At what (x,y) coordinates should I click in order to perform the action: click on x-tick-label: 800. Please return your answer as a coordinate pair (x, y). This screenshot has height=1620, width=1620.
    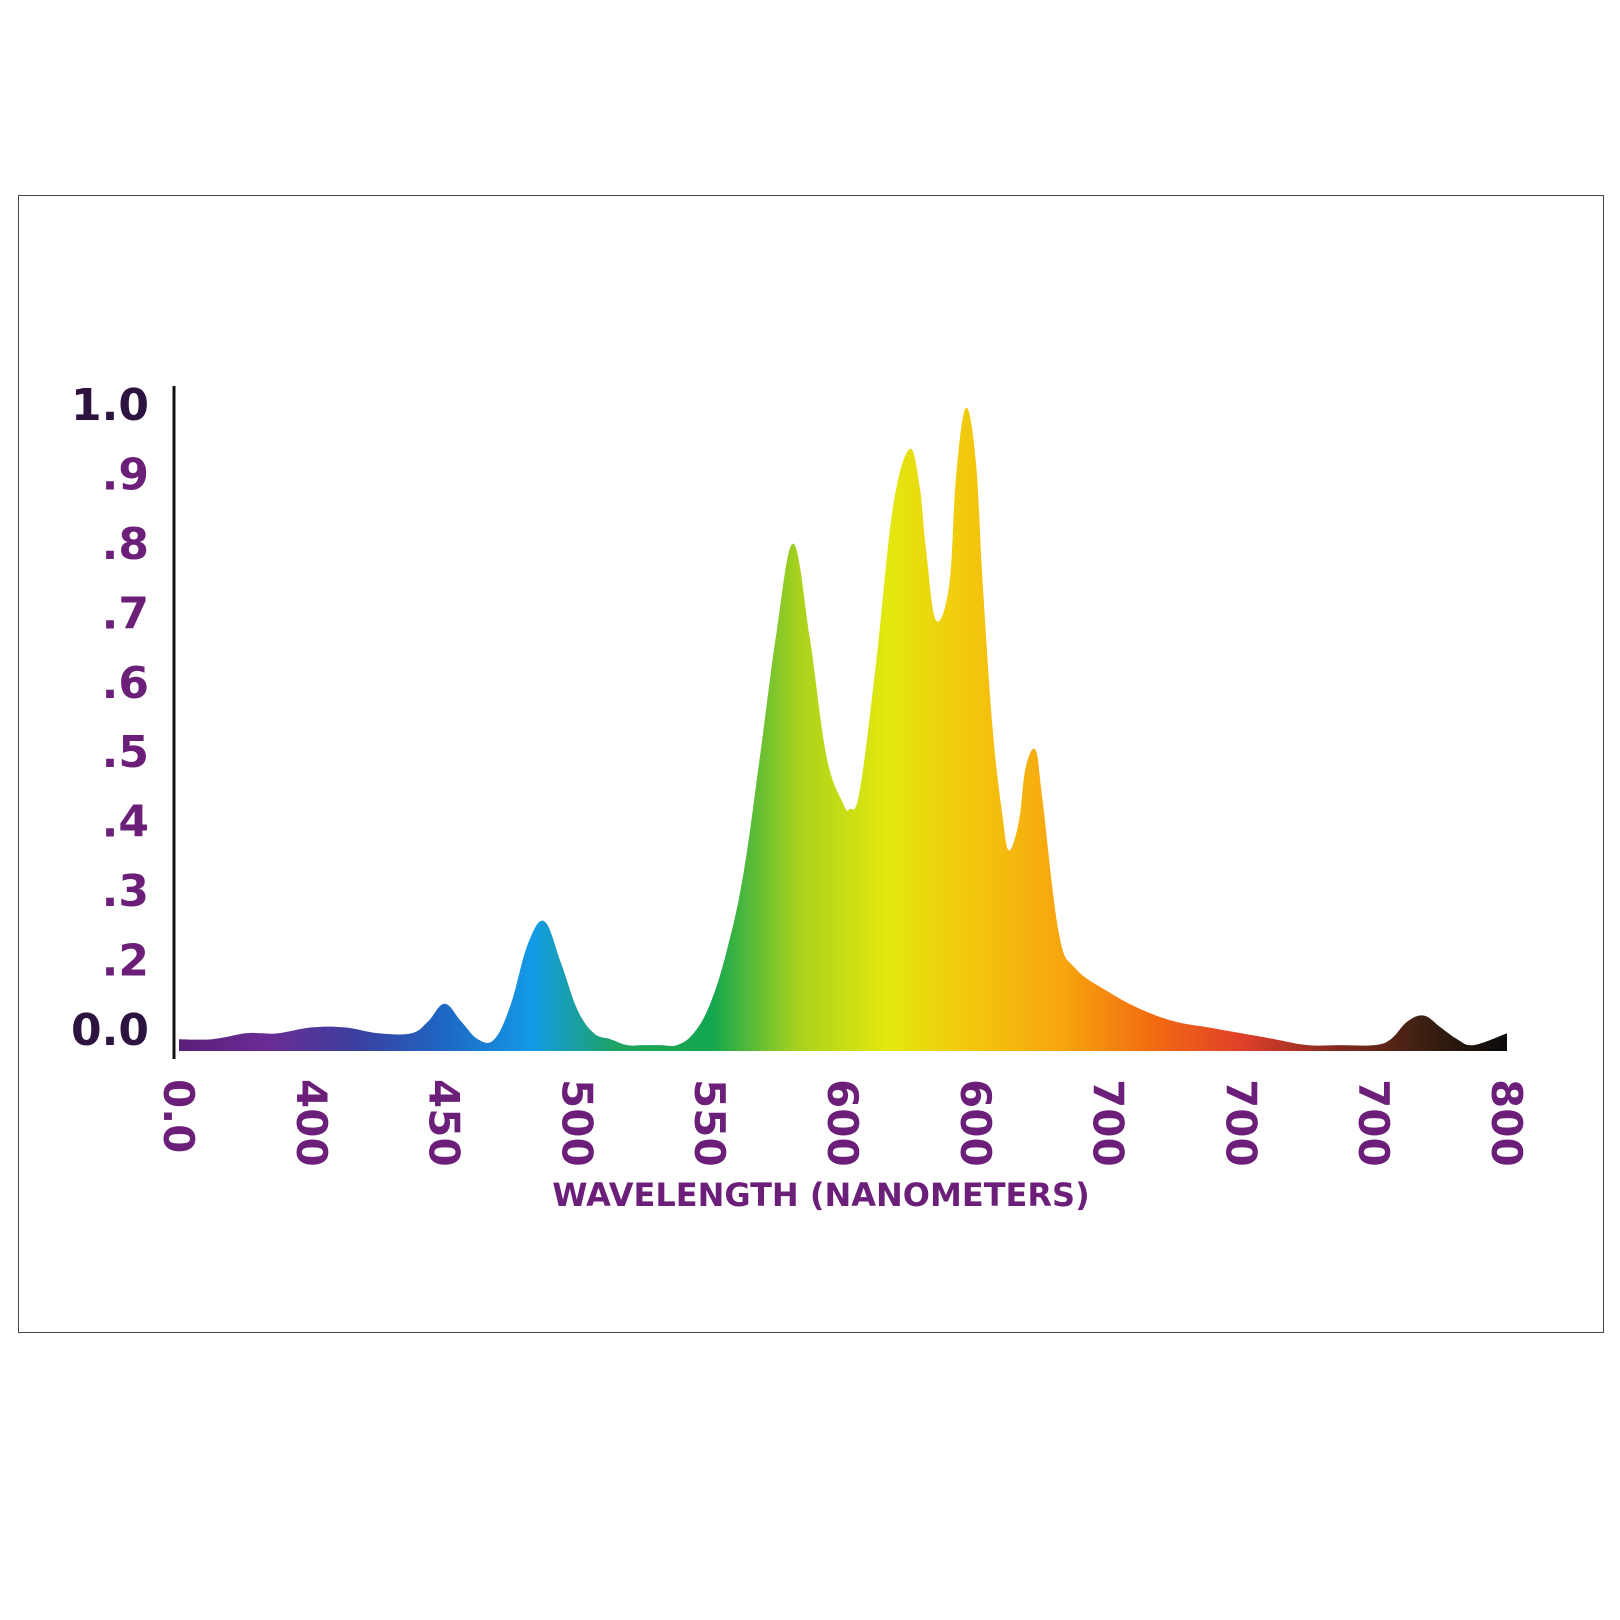
    Looking at the image, I should click on (1506, 1123).